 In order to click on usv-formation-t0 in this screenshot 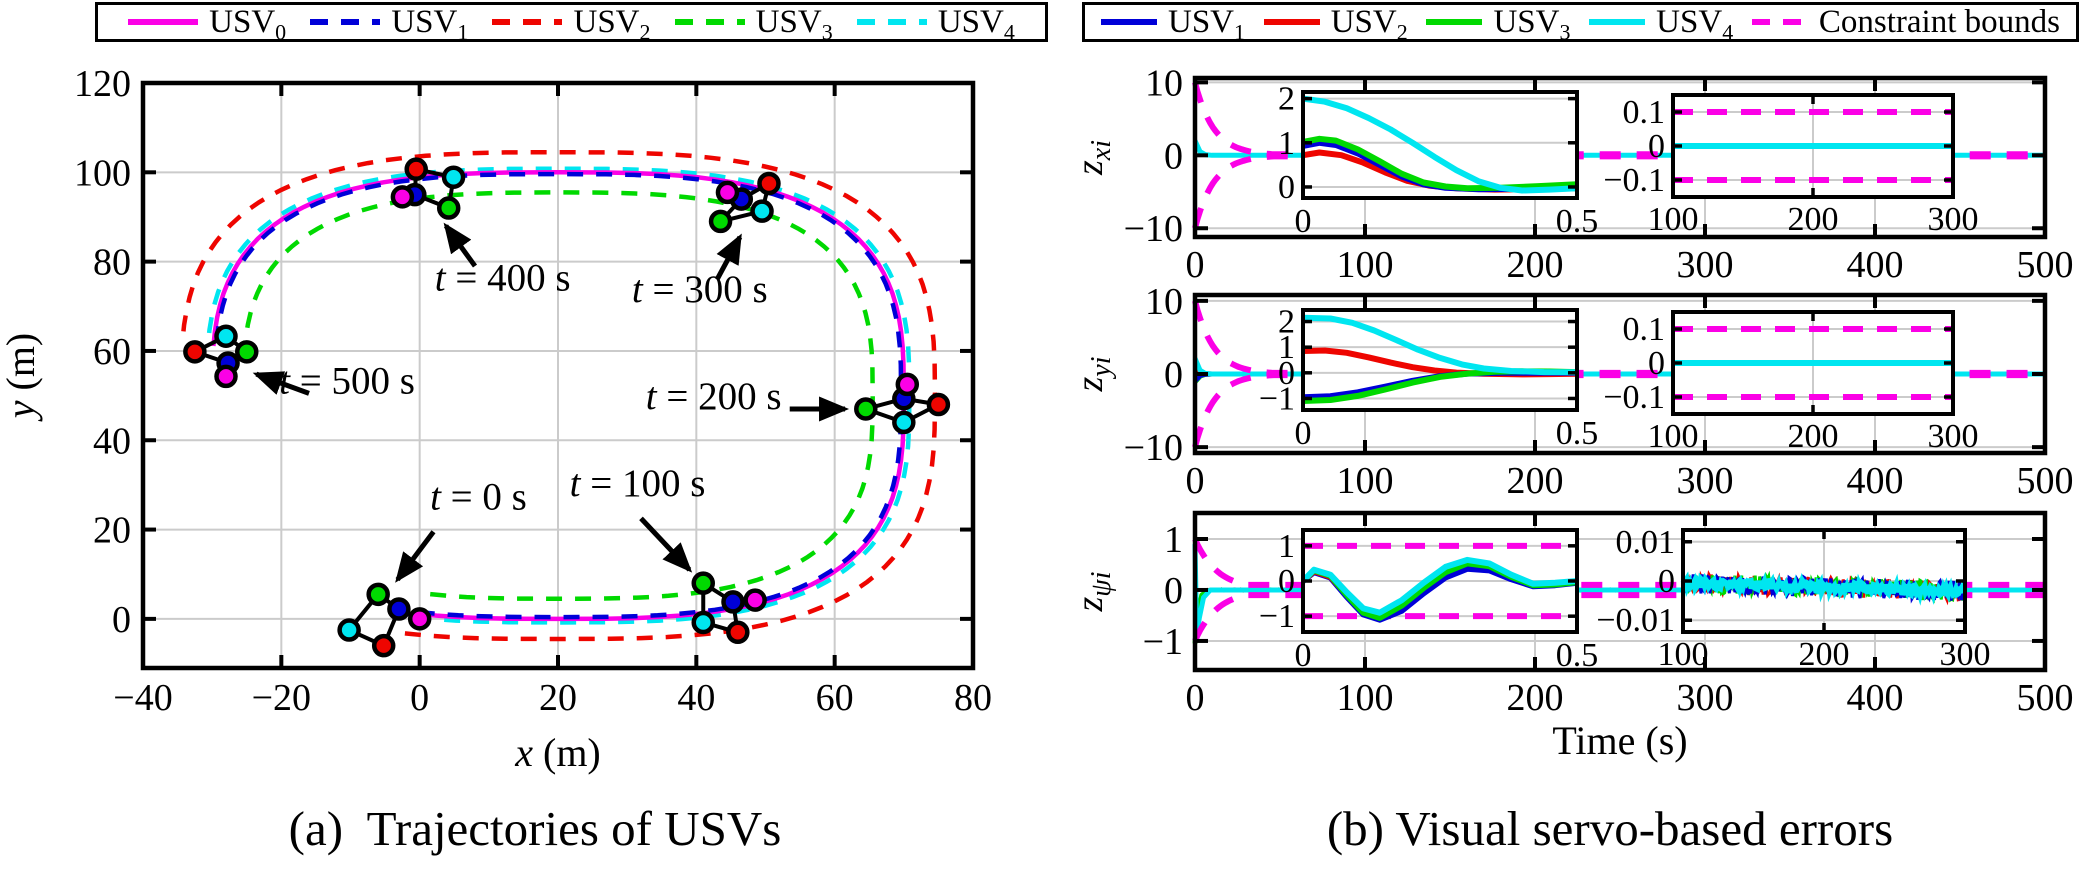, I will do `click(384, 620)`.